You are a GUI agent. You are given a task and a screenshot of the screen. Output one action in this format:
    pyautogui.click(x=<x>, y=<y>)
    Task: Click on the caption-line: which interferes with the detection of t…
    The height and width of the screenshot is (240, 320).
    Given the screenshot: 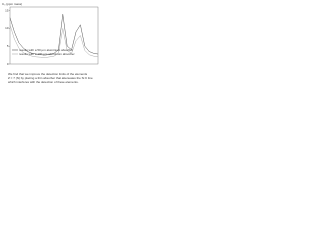 What is the action you would take?
    pyautogui.click(x=43, y=82)
    